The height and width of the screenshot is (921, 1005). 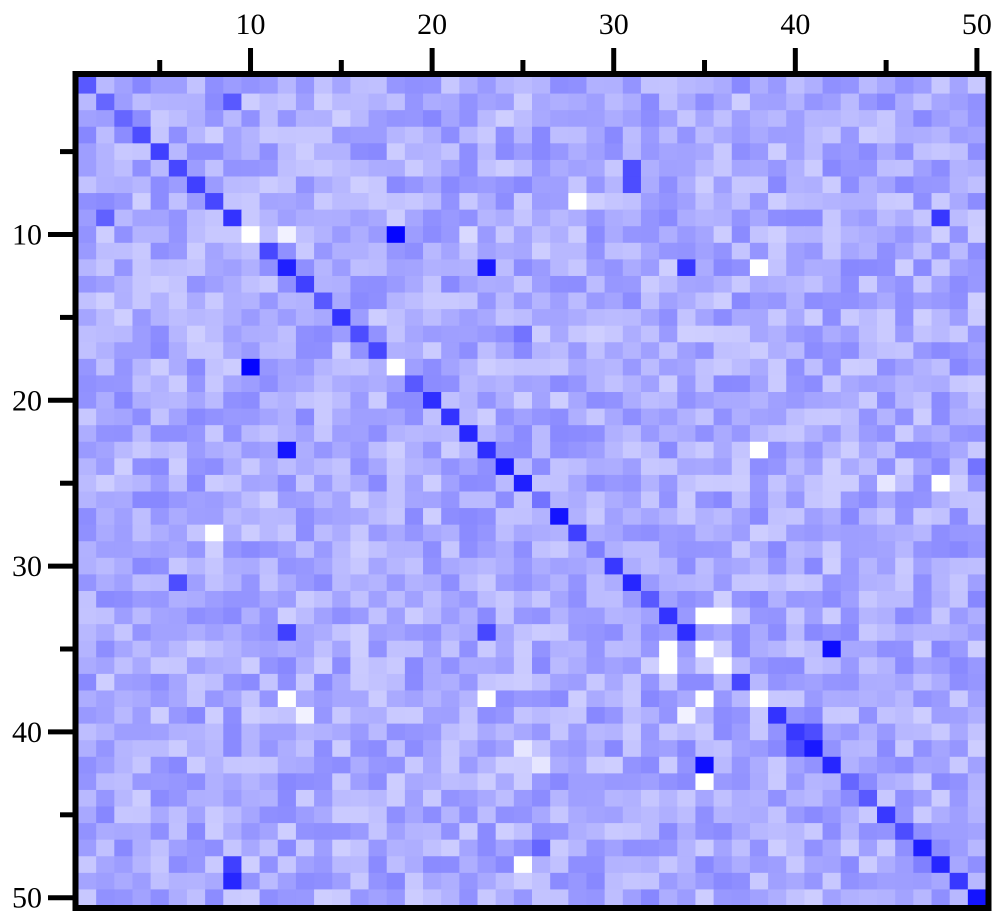 I want to click on x-tick-label: 20, so click(x=432, y=24).